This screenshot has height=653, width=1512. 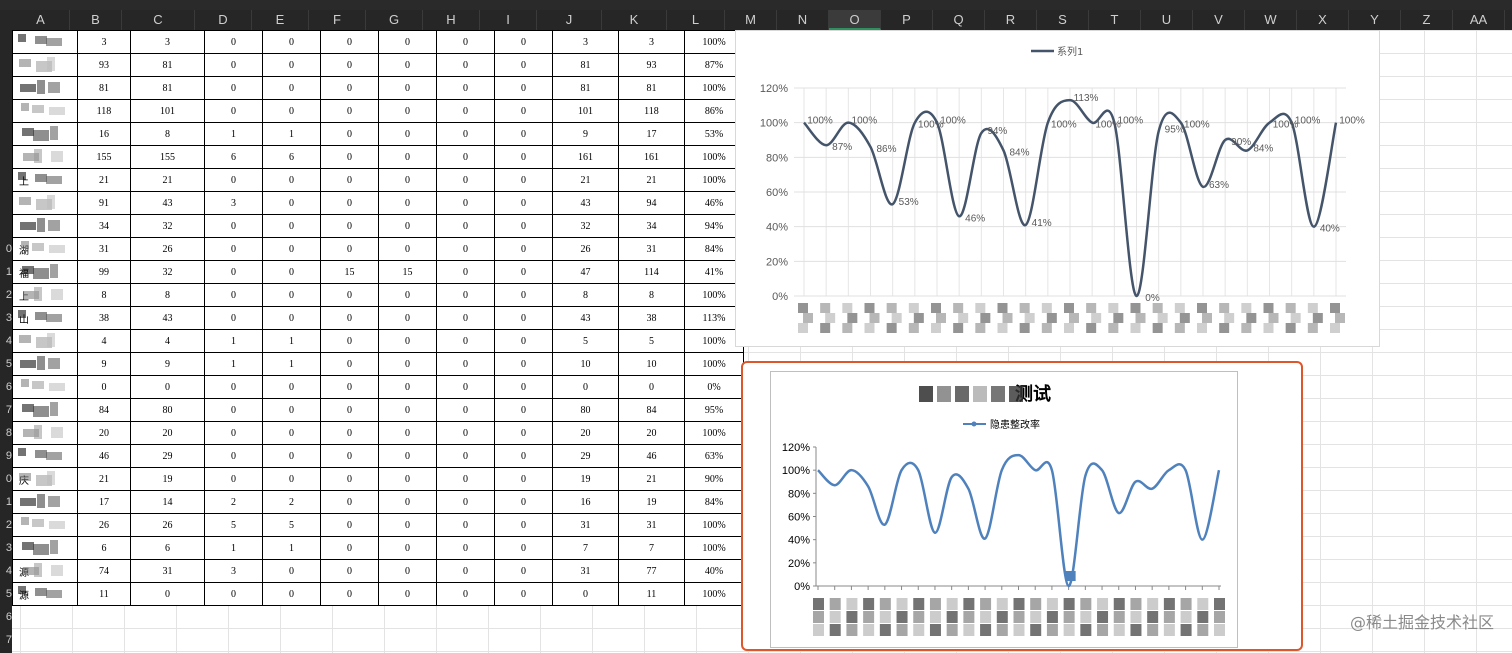 I want to click on cell-k: 84, so click(x=651, y=410).